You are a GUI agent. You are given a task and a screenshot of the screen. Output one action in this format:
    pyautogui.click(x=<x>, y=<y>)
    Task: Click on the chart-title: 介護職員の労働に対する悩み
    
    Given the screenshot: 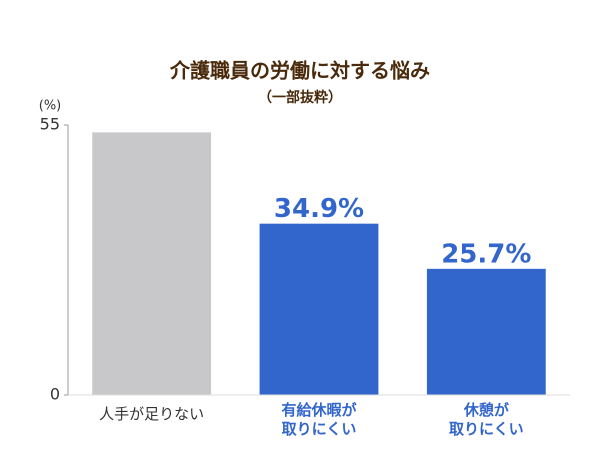 What is the action you would take?
    pyautogui.click(x=299, y=71)
    